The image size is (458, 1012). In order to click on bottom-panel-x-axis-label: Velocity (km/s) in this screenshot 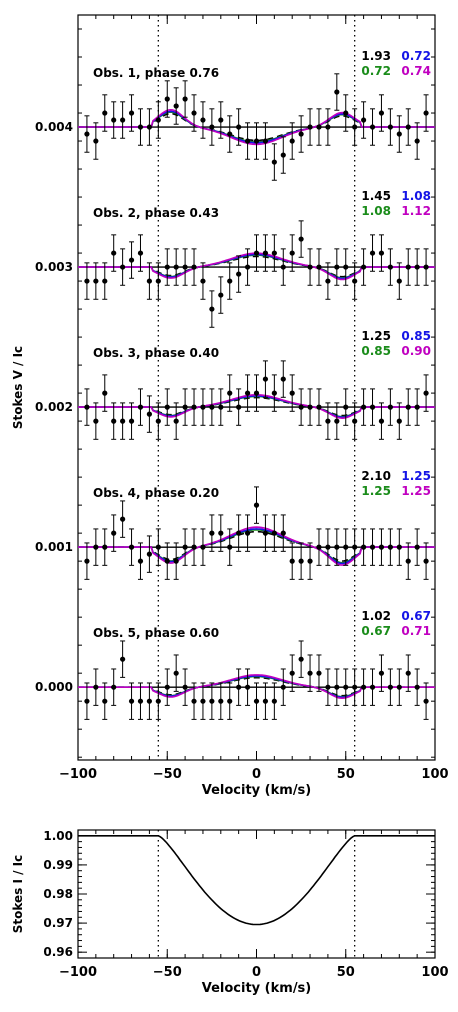, I will do `click(257, 988)`.